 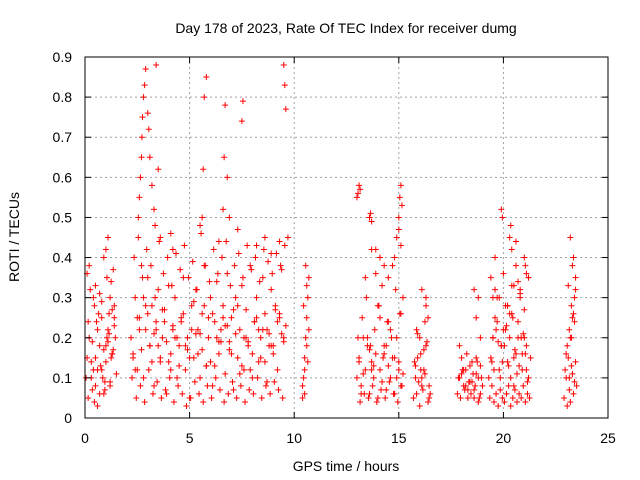 What do you see at coordinates (504, 438) in the screenshot?
I see `x-tick-label: 20` at bounding box center [504, 438].